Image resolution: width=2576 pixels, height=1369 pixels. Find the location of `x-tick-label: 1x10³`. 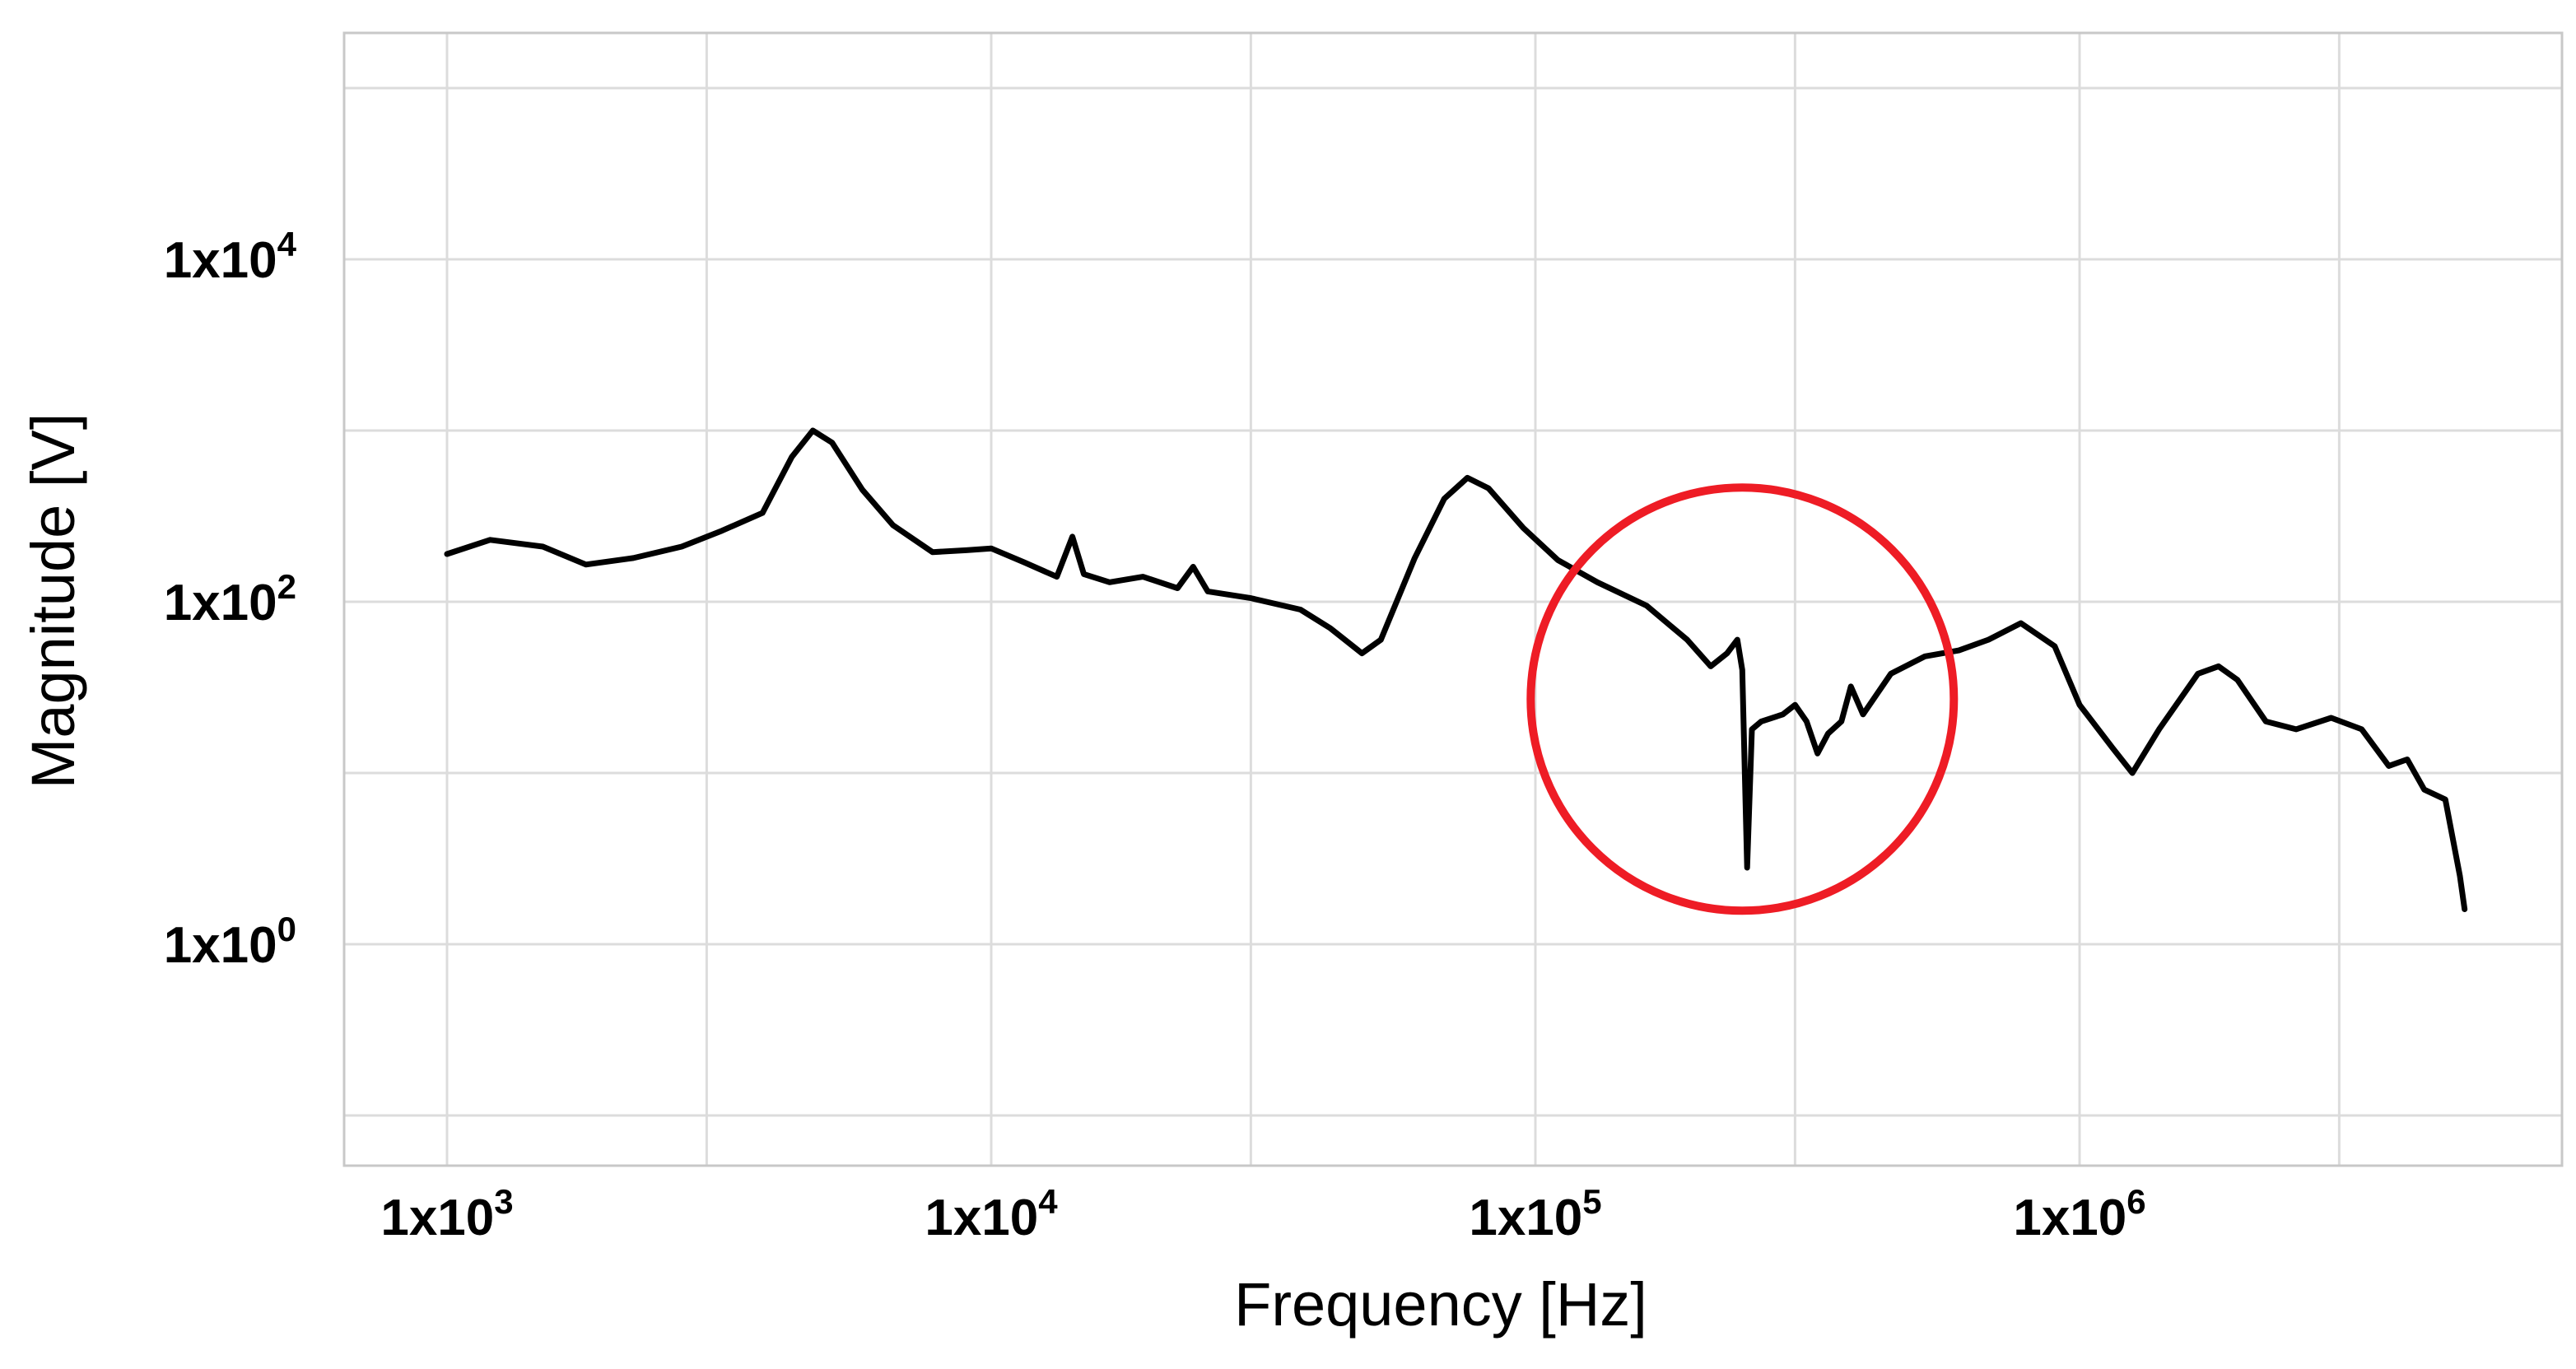

x-tick-label: 1x10³ is located at coordinates (446, 1214).